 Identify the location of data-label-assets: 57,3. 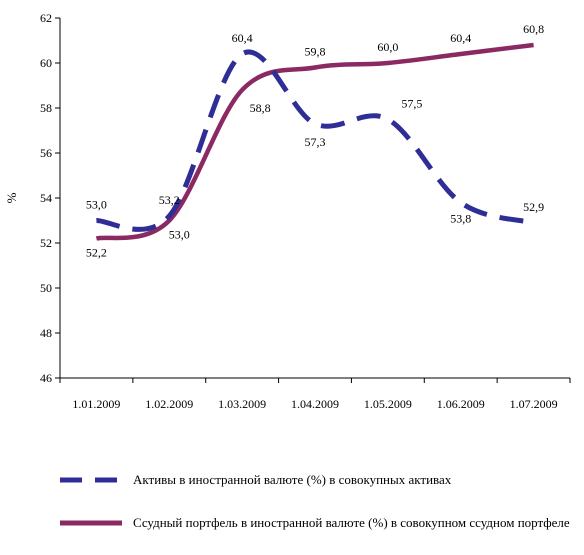
(315, 142).